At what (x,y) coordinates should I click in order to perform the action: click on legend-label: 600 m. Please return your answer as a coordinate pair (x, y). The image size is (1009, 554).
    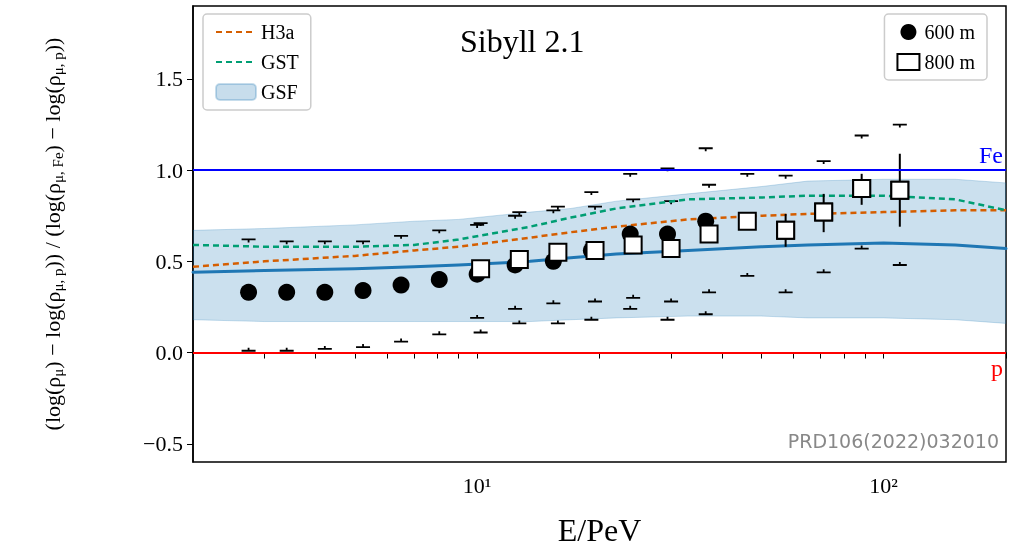
    Looking at the image, I should click on (950, 32).